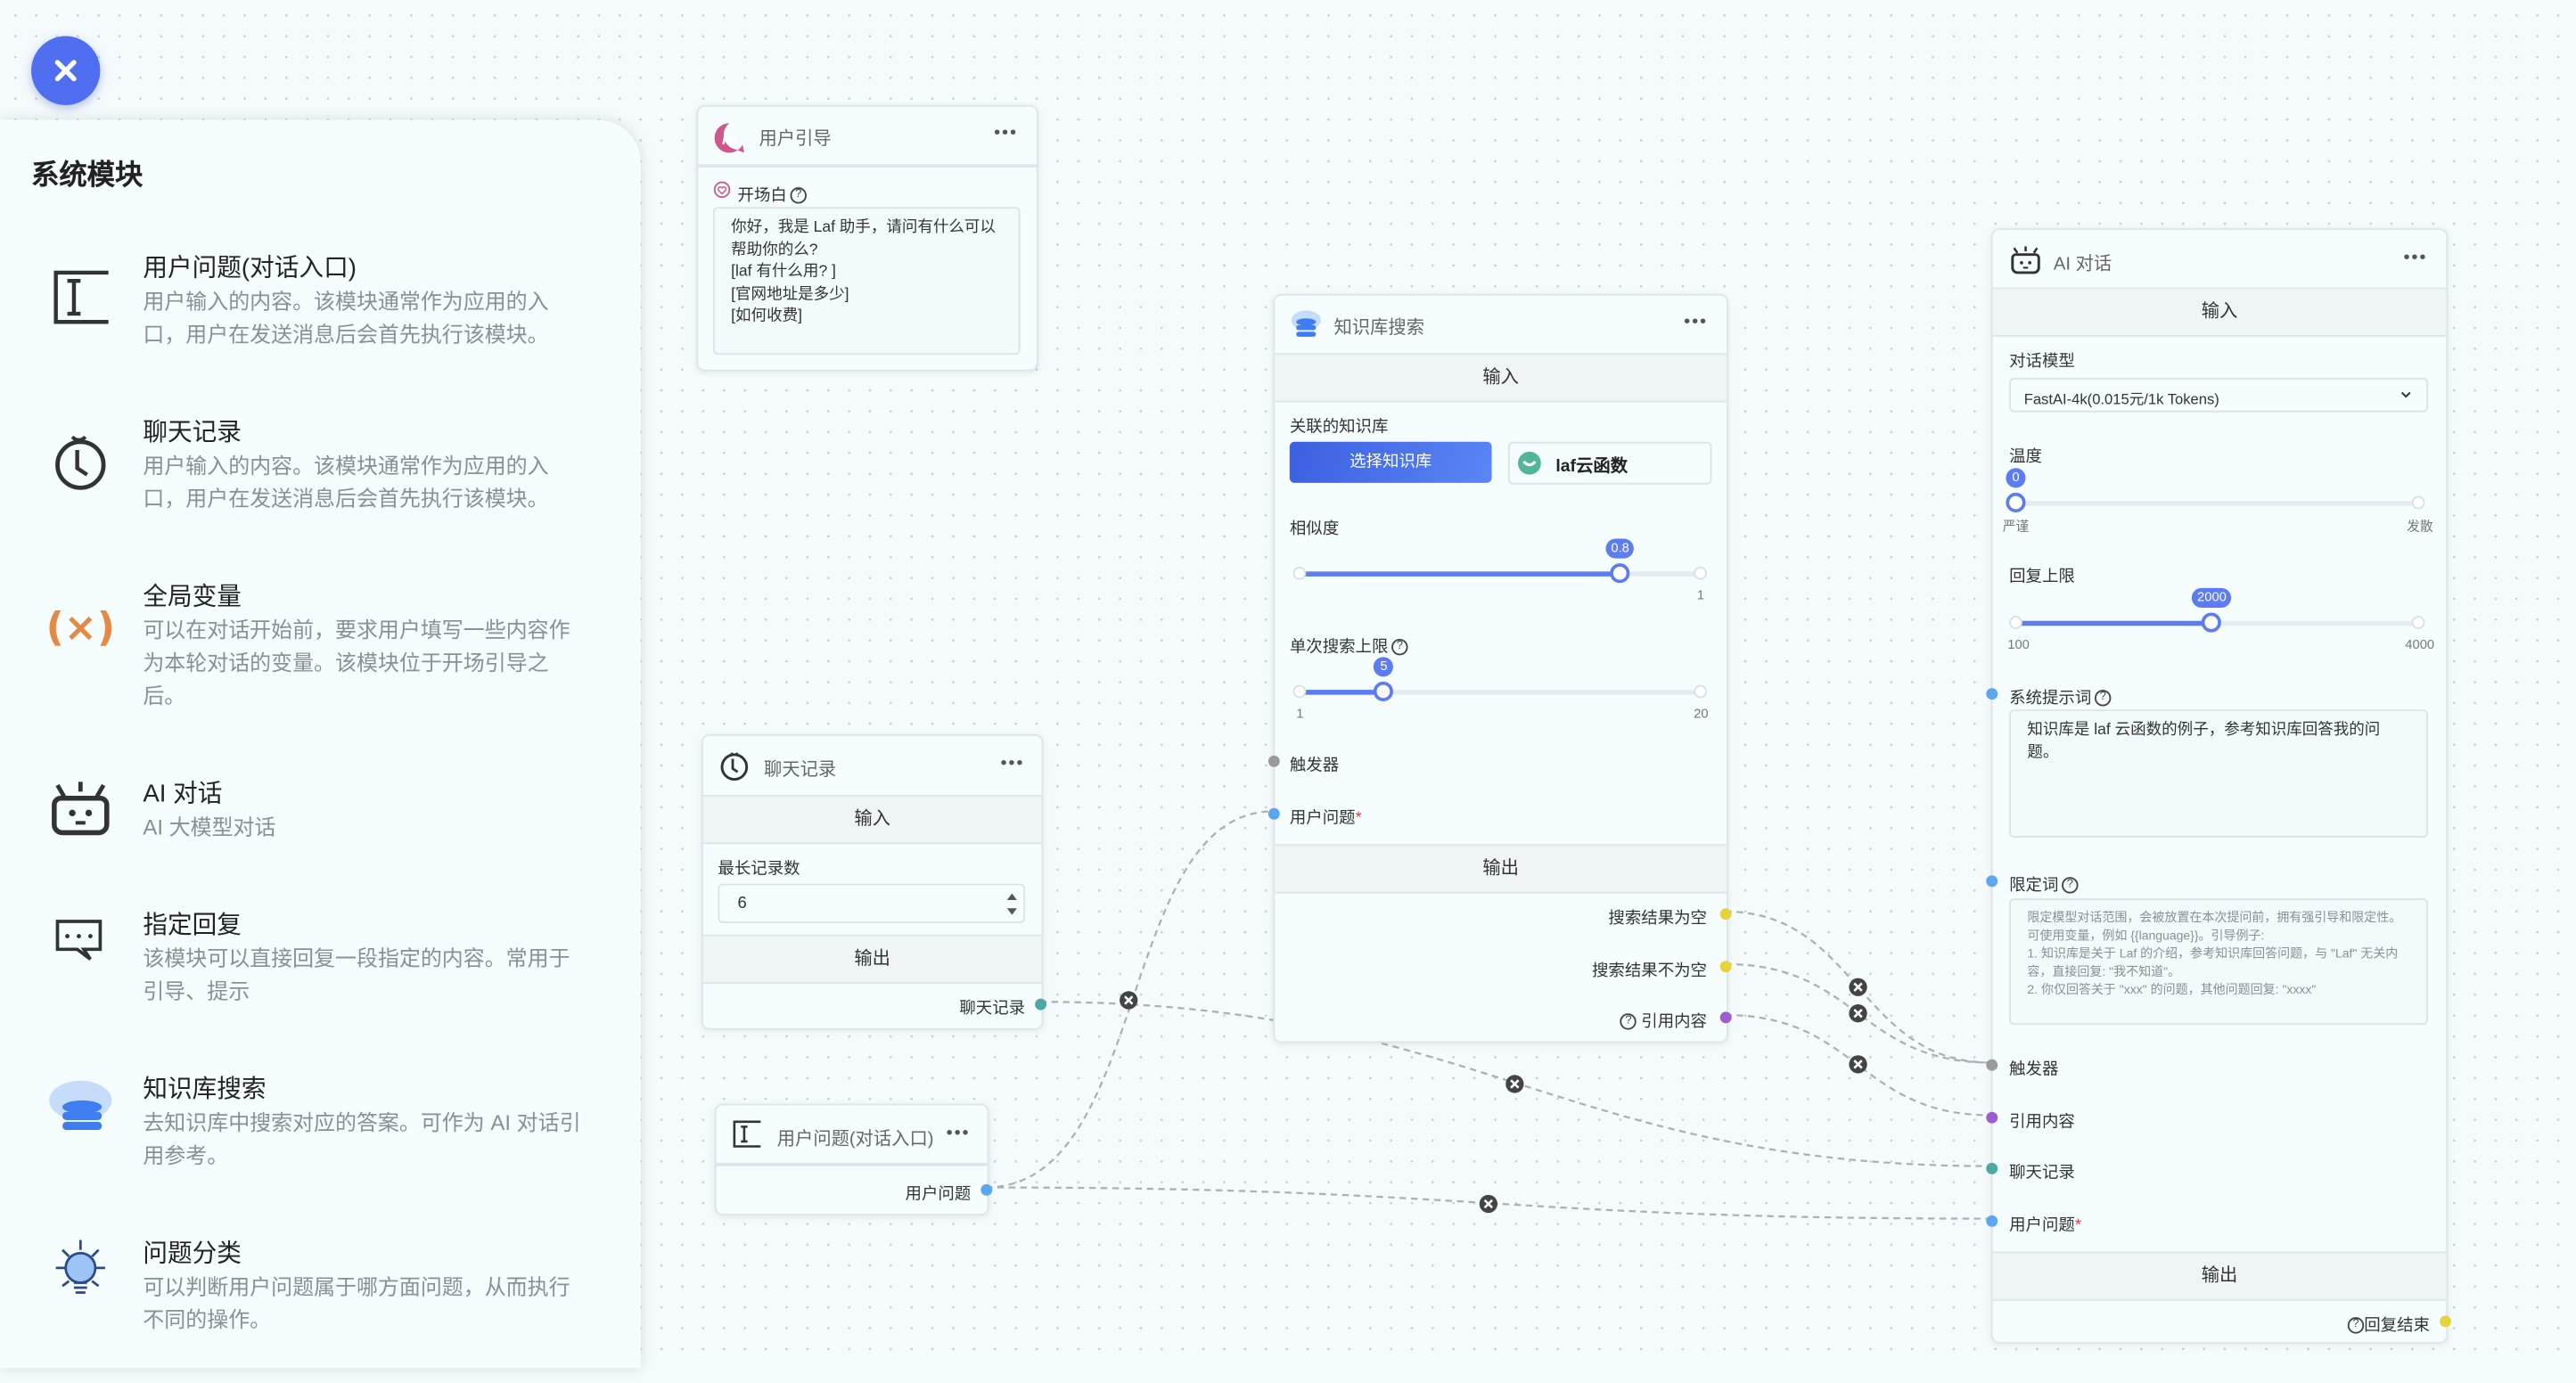 This screenshot has width=2576, height=1383. I want to click on max-tokens-slider: 2000, so click(2217, 612).